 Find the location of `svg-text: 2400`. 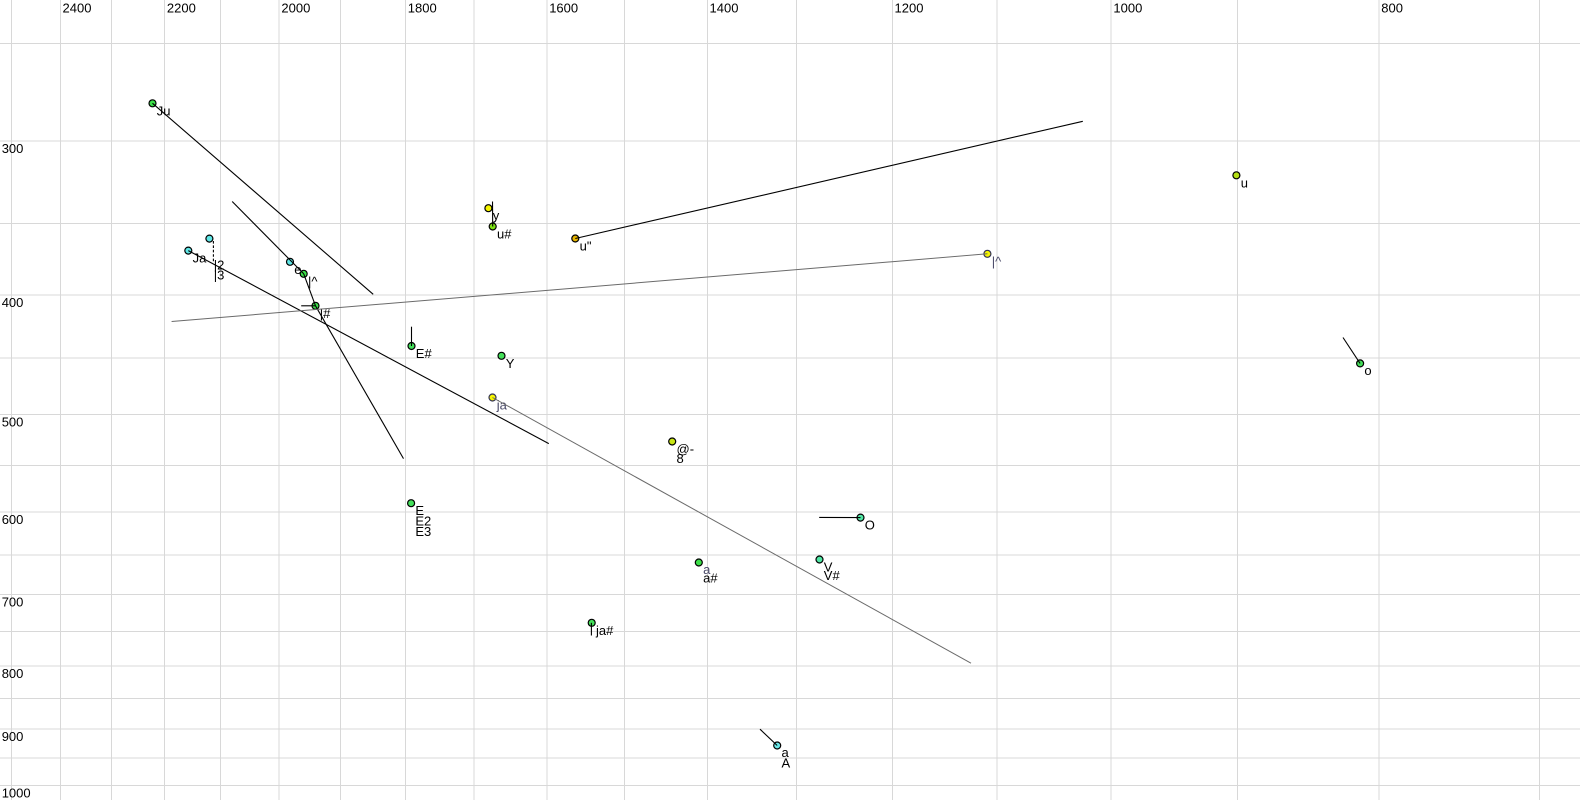

svg-text: 2400 is located at coordinates (77, 7).